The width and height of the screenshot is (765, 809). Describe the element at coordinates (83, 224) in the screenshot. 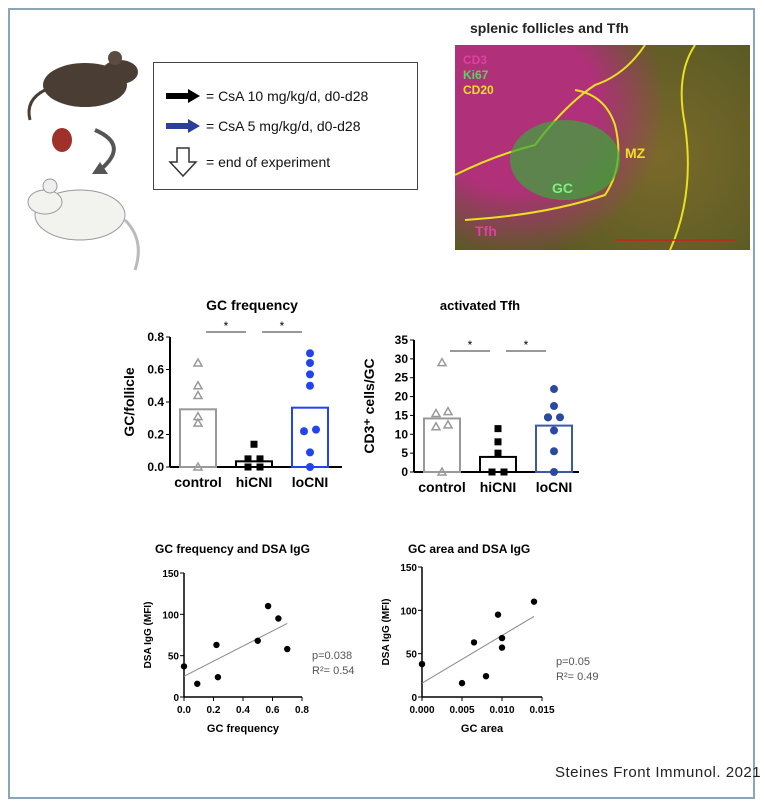

I see `recipient-mouse-icon` at that location.